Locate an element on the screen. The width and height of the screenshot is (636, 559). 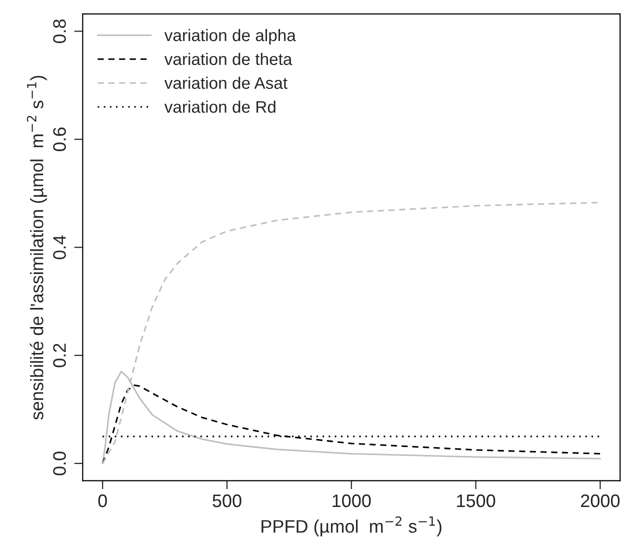
legend-label: variation de Asat is located at coordinates (226, 82).